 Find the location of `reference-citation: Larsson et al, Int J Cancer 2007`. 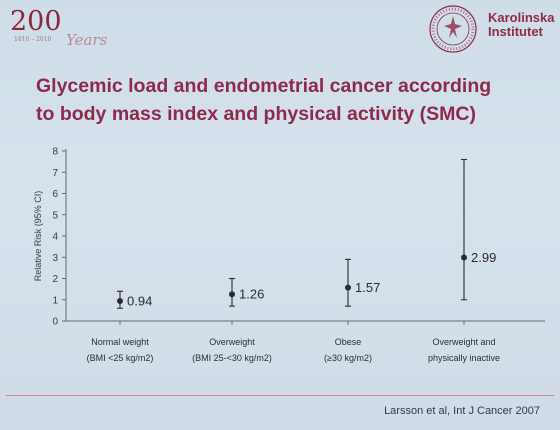

reference-citation: Larsson et al, Int J Cancer 2007 is located at coordinates (462, 411).